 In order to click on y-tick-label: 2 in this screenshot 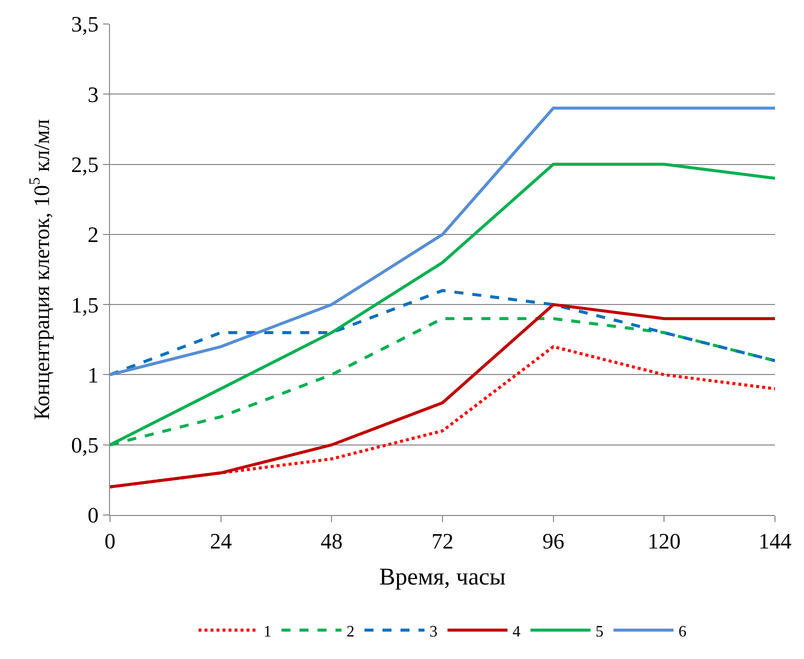, I will do `click(93, 235)`.